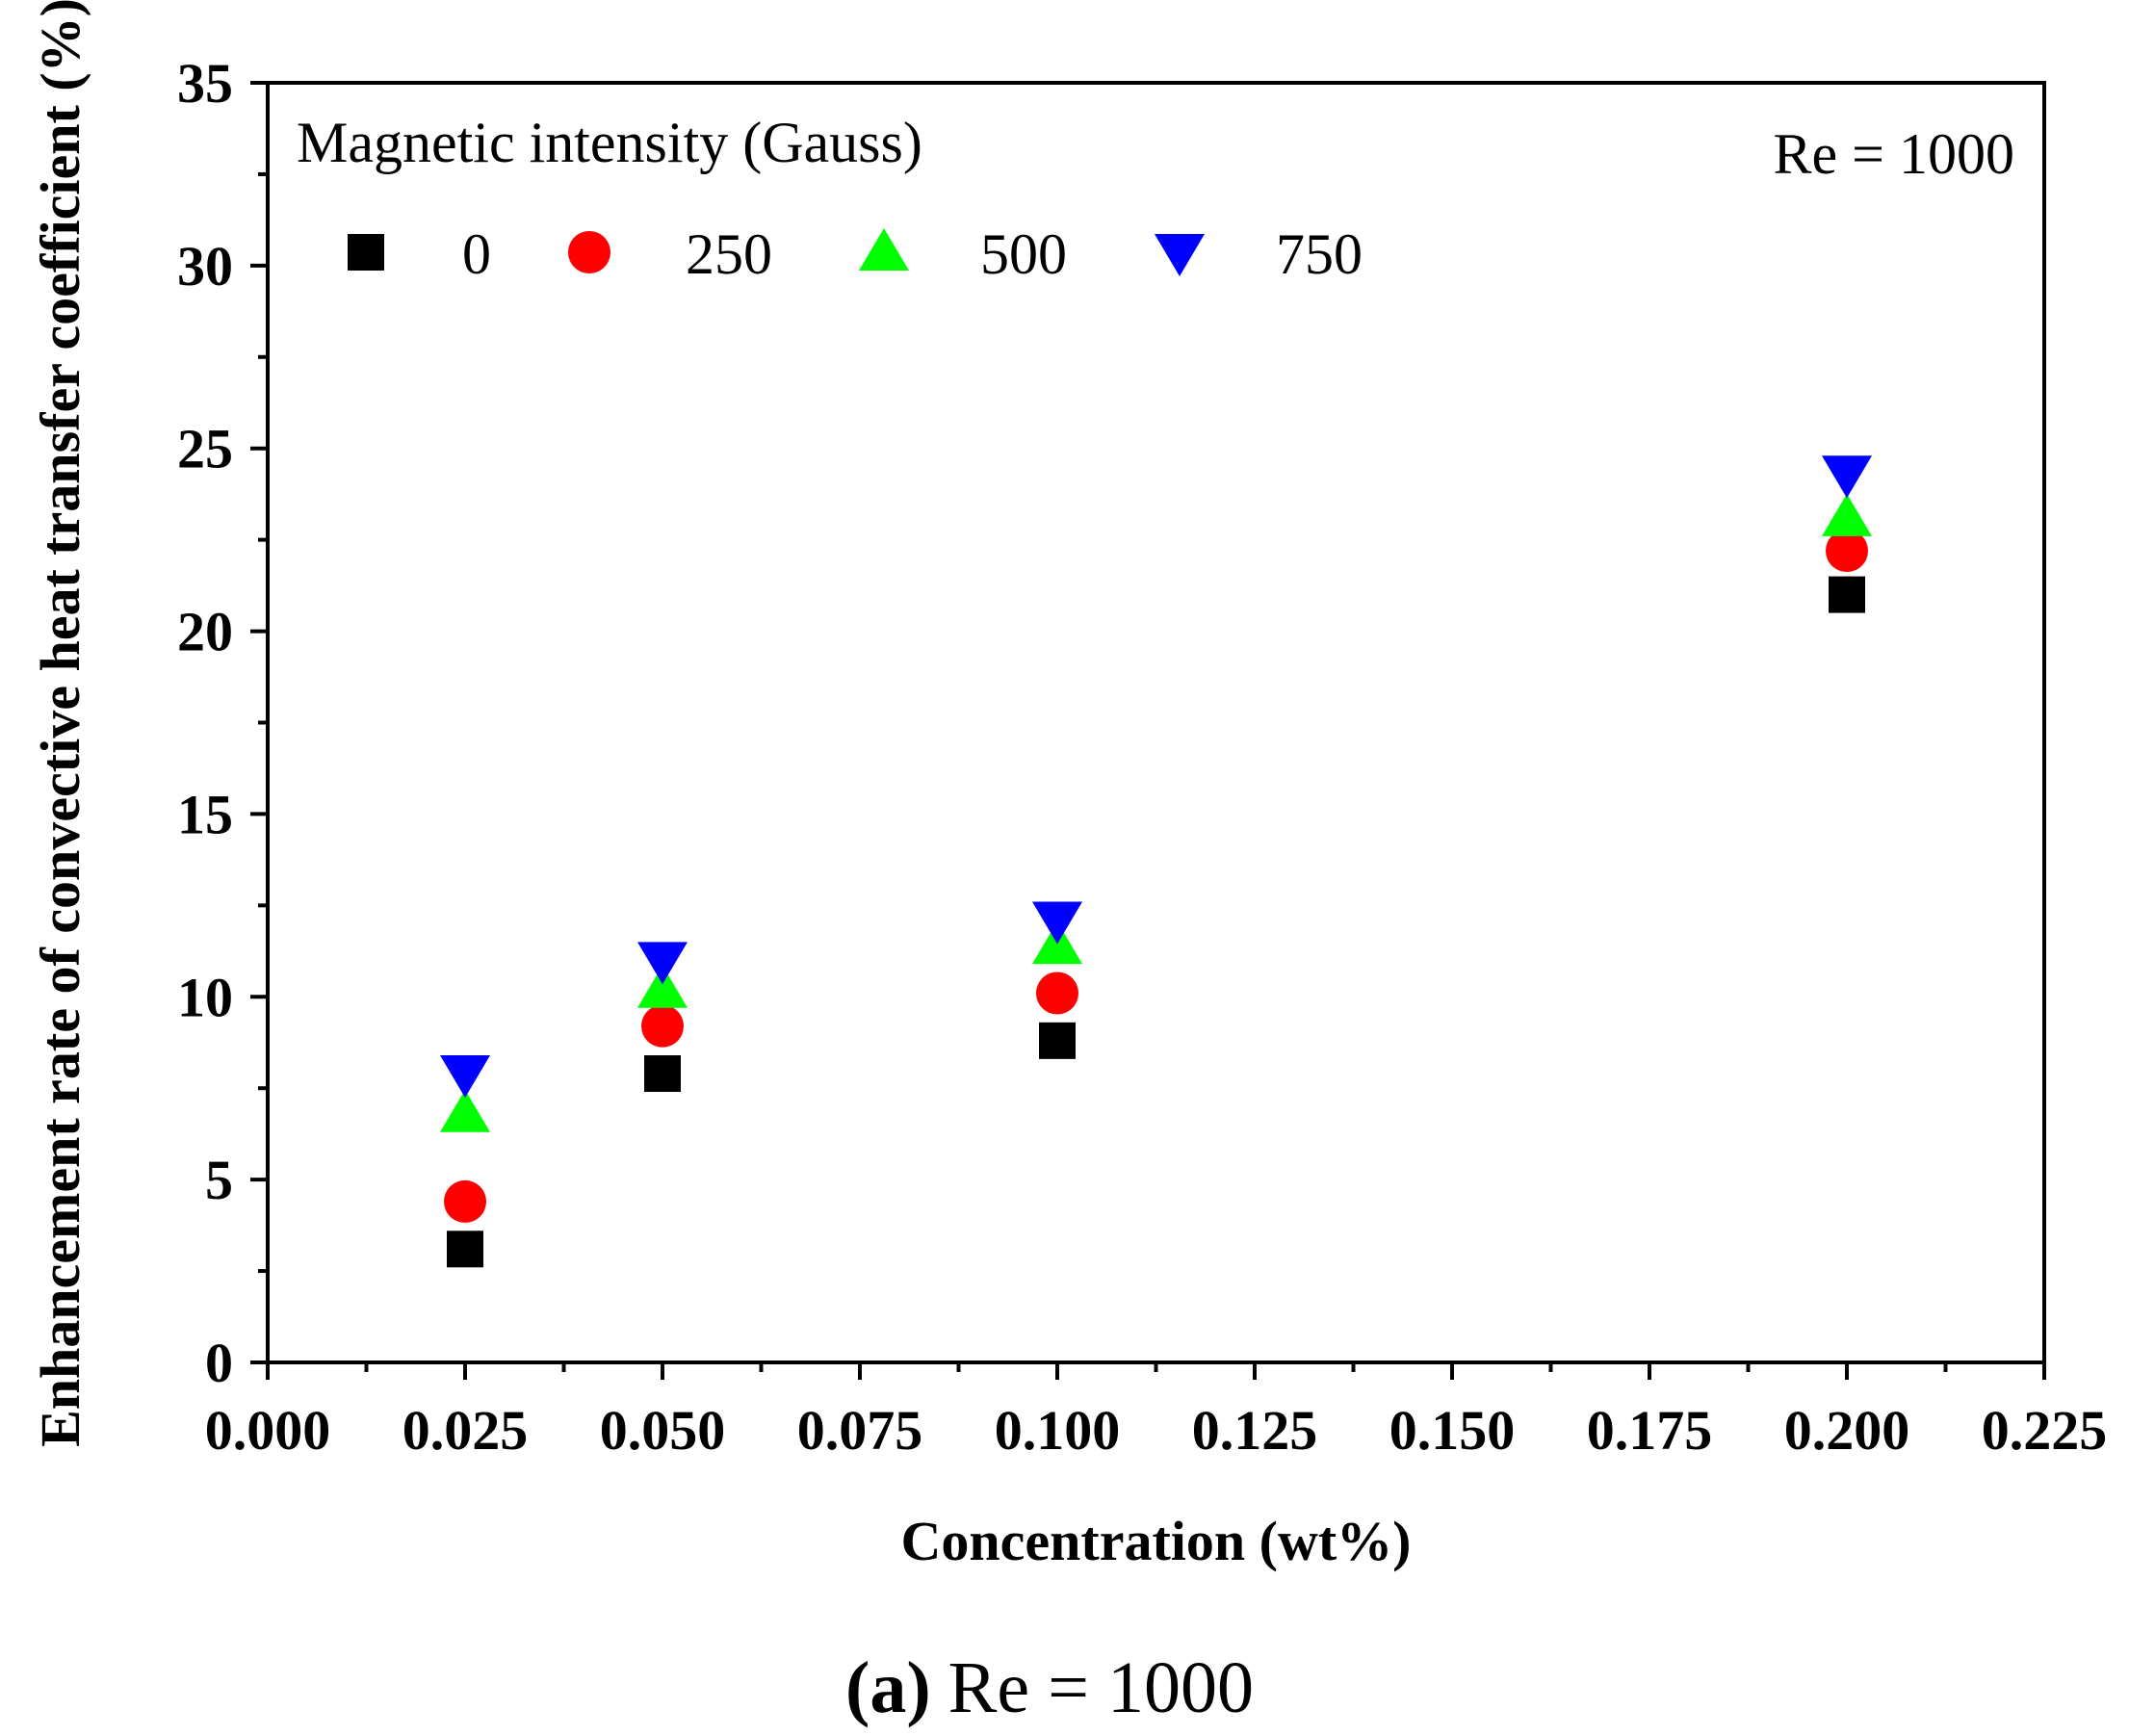  Describe the element at coordinates (205, 997) in the screenshot. I see `y-tick-label: 10` at that location.